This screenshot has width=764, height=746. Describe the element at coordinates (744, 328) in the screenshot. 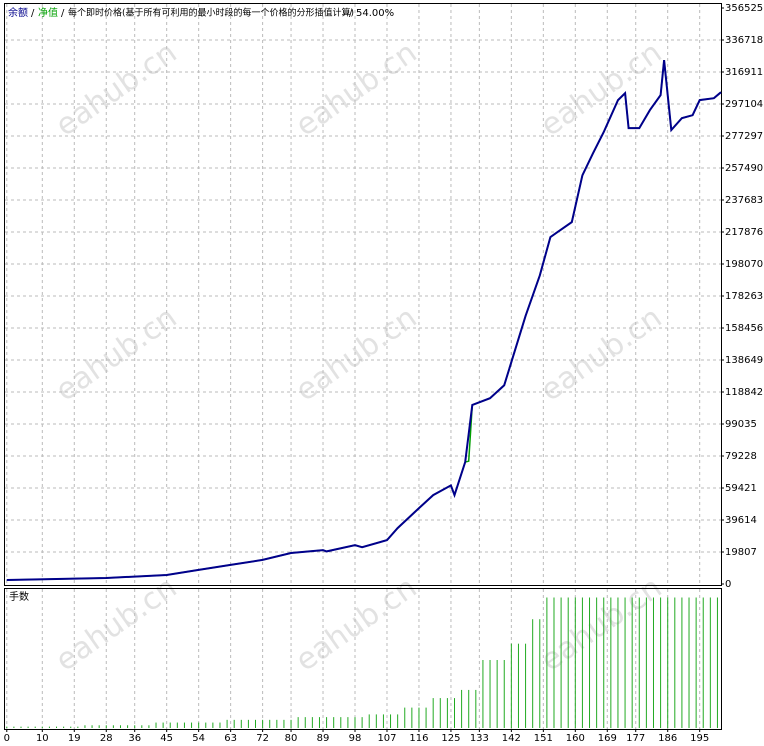

I see `y-tick-label: 158456` at that location.